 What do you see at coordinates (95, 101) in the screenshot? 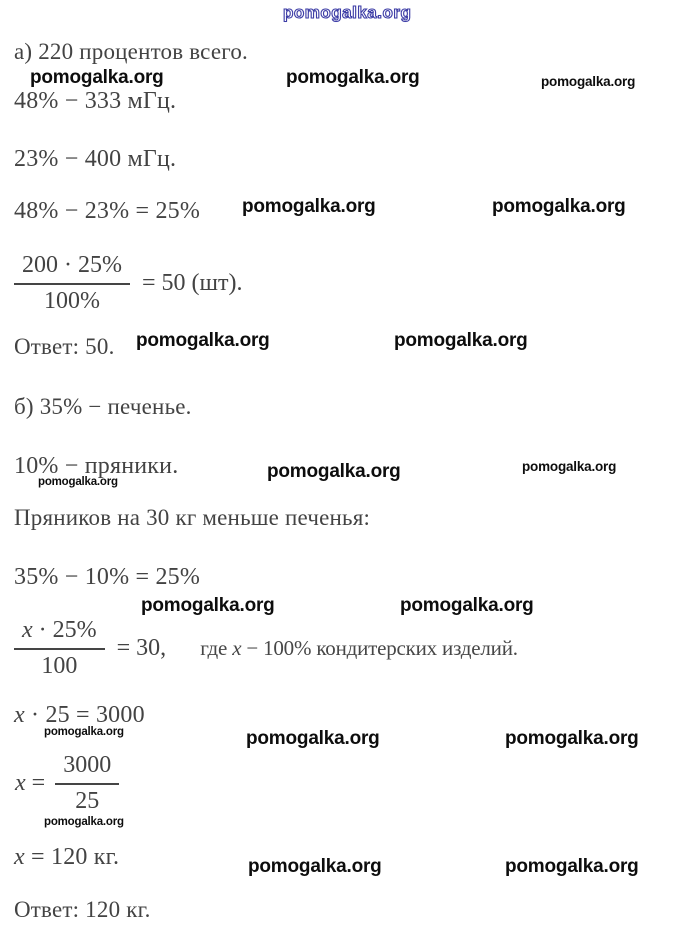
I see `part-a-line-48: 48% − 333 мГц.` at bounding box center [95, 101].